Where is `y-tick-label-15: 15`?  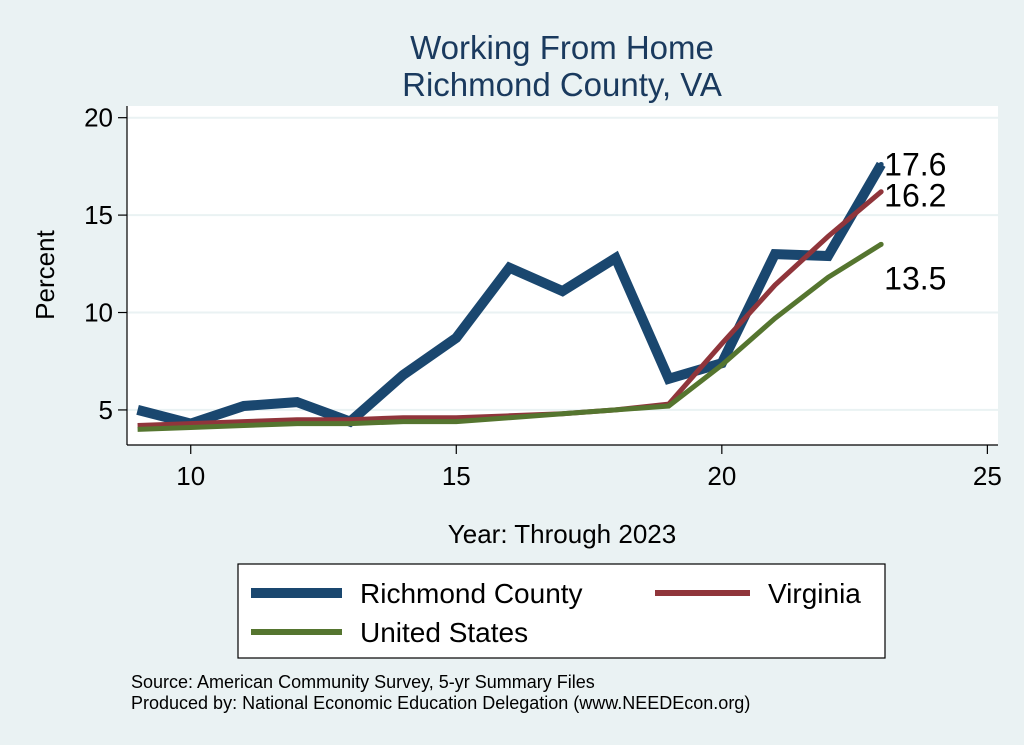
y-tick-label-15: 15 is located at coordinates (98, 215).